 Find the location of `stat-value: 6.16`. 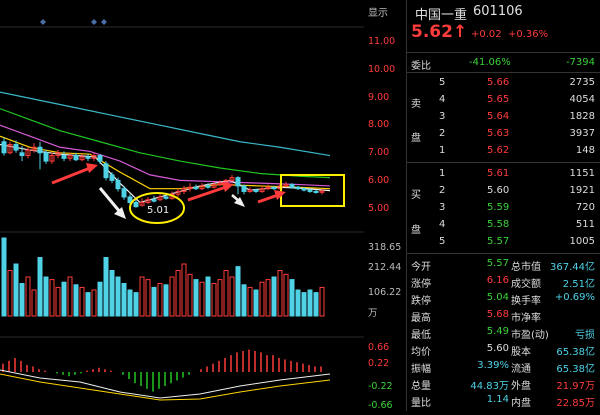

stat-value: 6.16 is located at coordinates (497, 280).